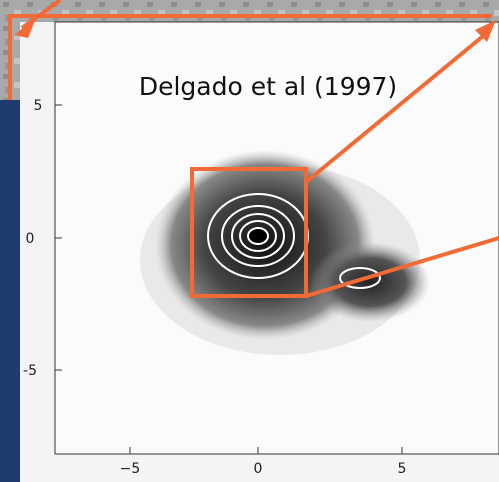 This screenshot has width=499, height=482. I want to click on arrow-heads, so click(255, 30).